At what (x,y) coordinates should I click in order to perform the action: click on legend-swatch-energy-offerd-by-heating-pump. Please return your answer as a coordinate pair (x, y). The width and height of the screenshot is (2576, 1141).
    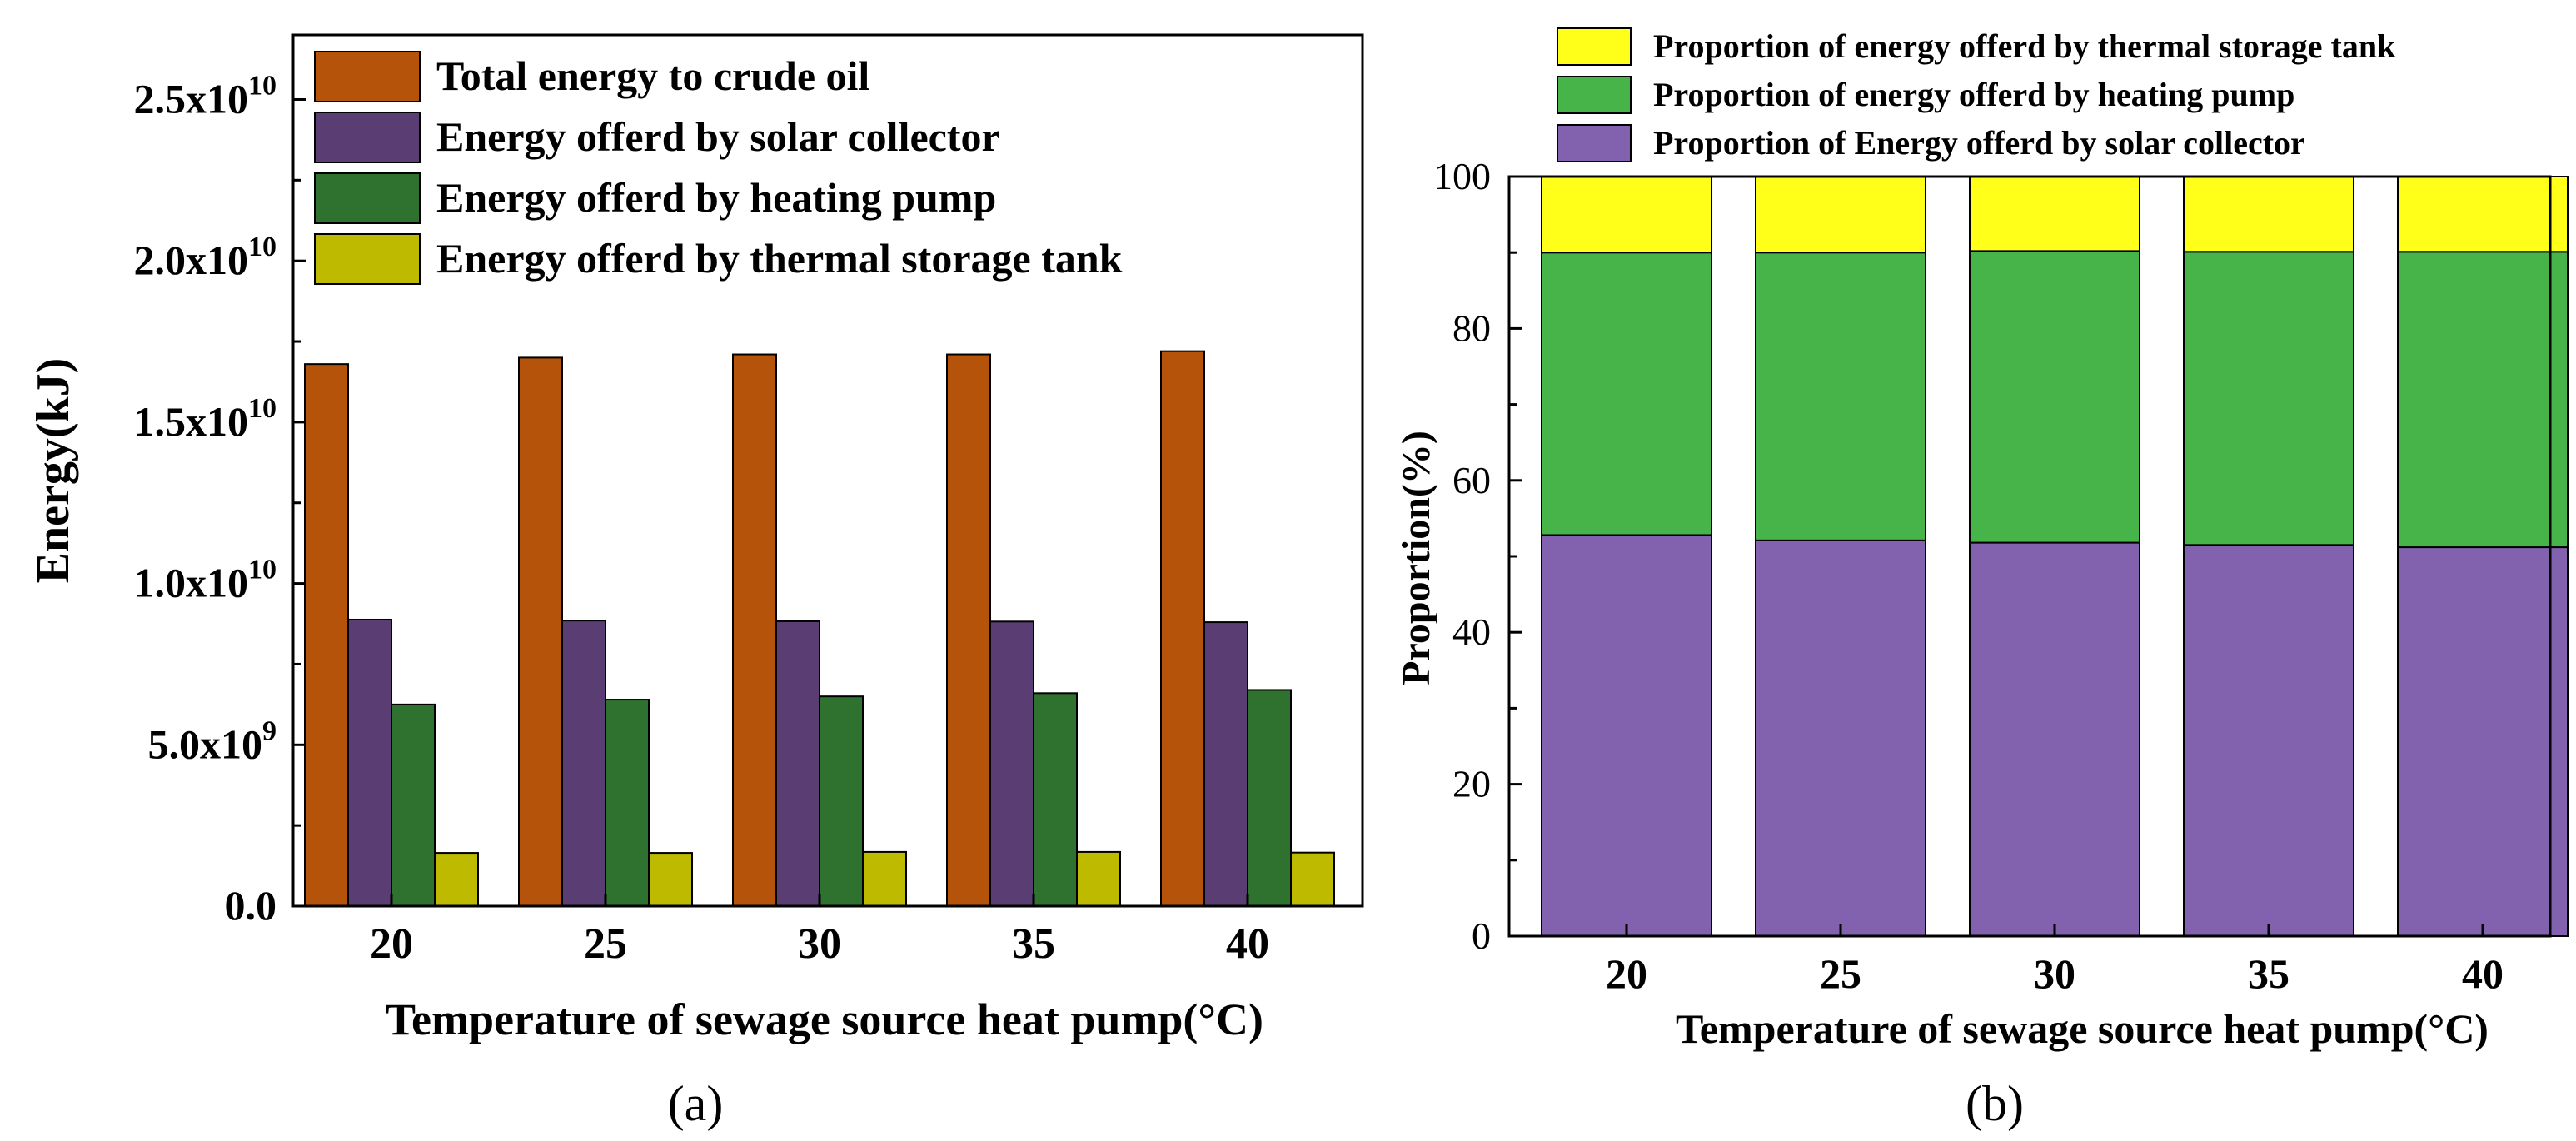
    Looking at the image, I should click on (367, 198).